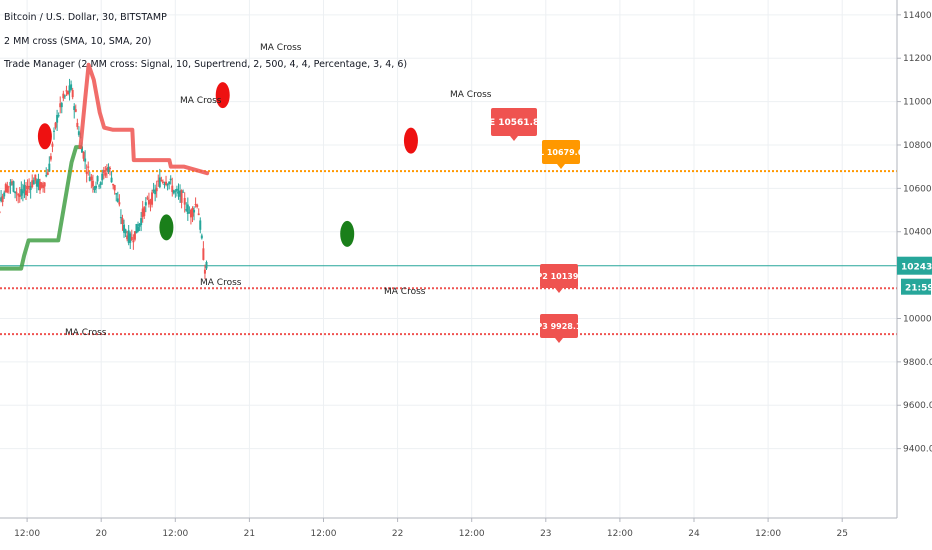 The image size is (932, 550). What do you see at coordinates (41, 208) in the screenshot?
I see `supertrend-line-up` at bounding box center [41, 208].